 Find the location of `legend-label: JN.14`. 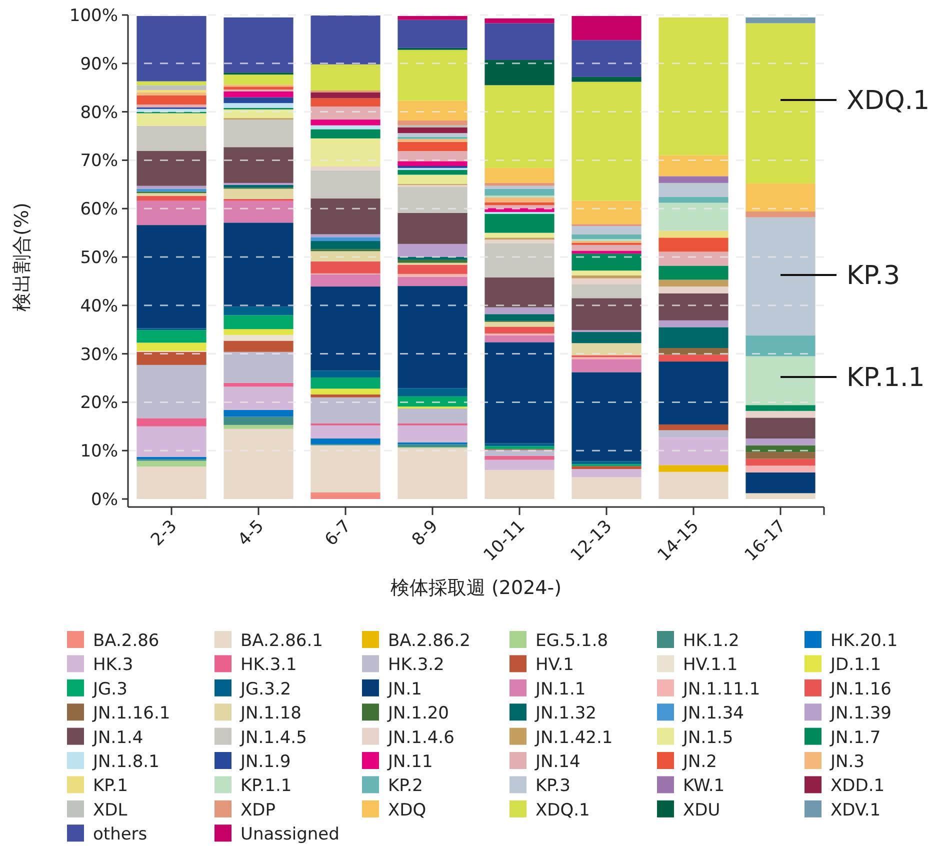

legend-label: JN.14 is located at coordinates (557, 762).